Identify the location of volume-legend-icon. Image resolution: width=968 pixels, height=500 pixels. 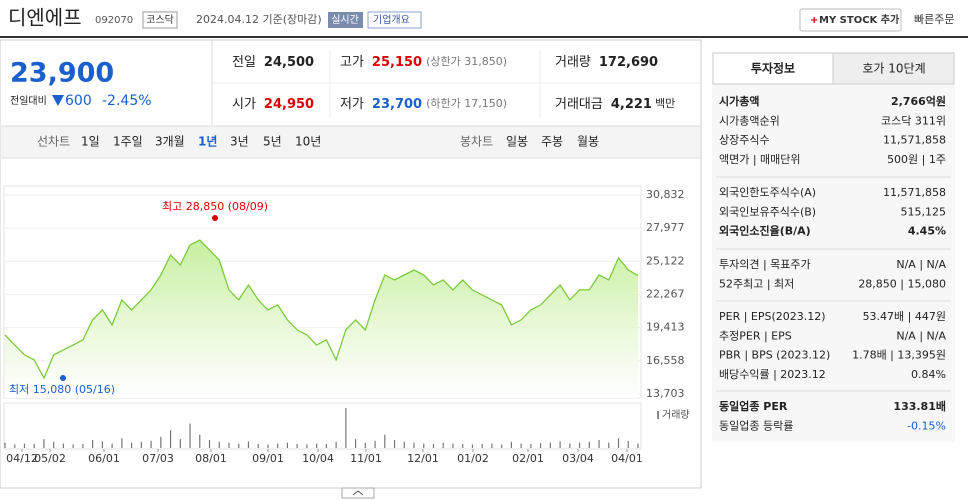
(658, 415).